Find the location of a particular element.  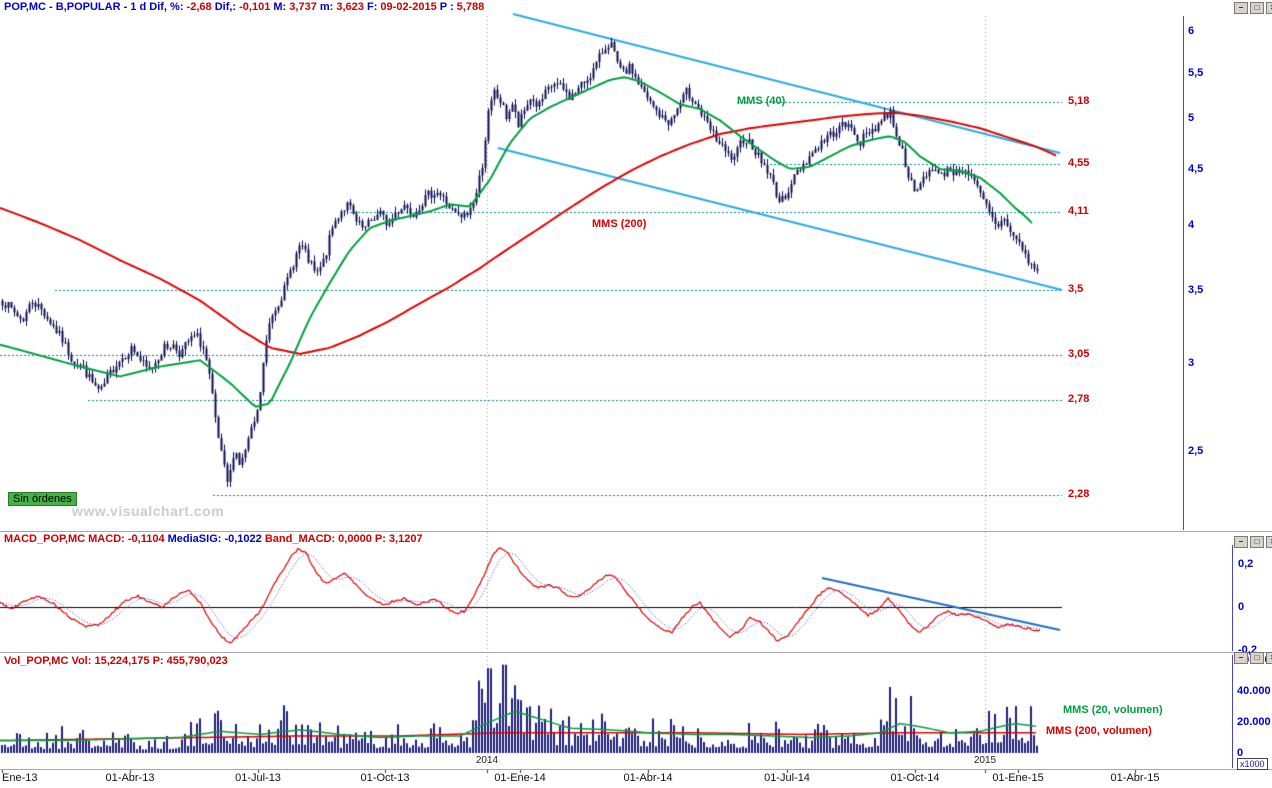

volume-tick-label: 0 is located at coordinates (1240, 753).